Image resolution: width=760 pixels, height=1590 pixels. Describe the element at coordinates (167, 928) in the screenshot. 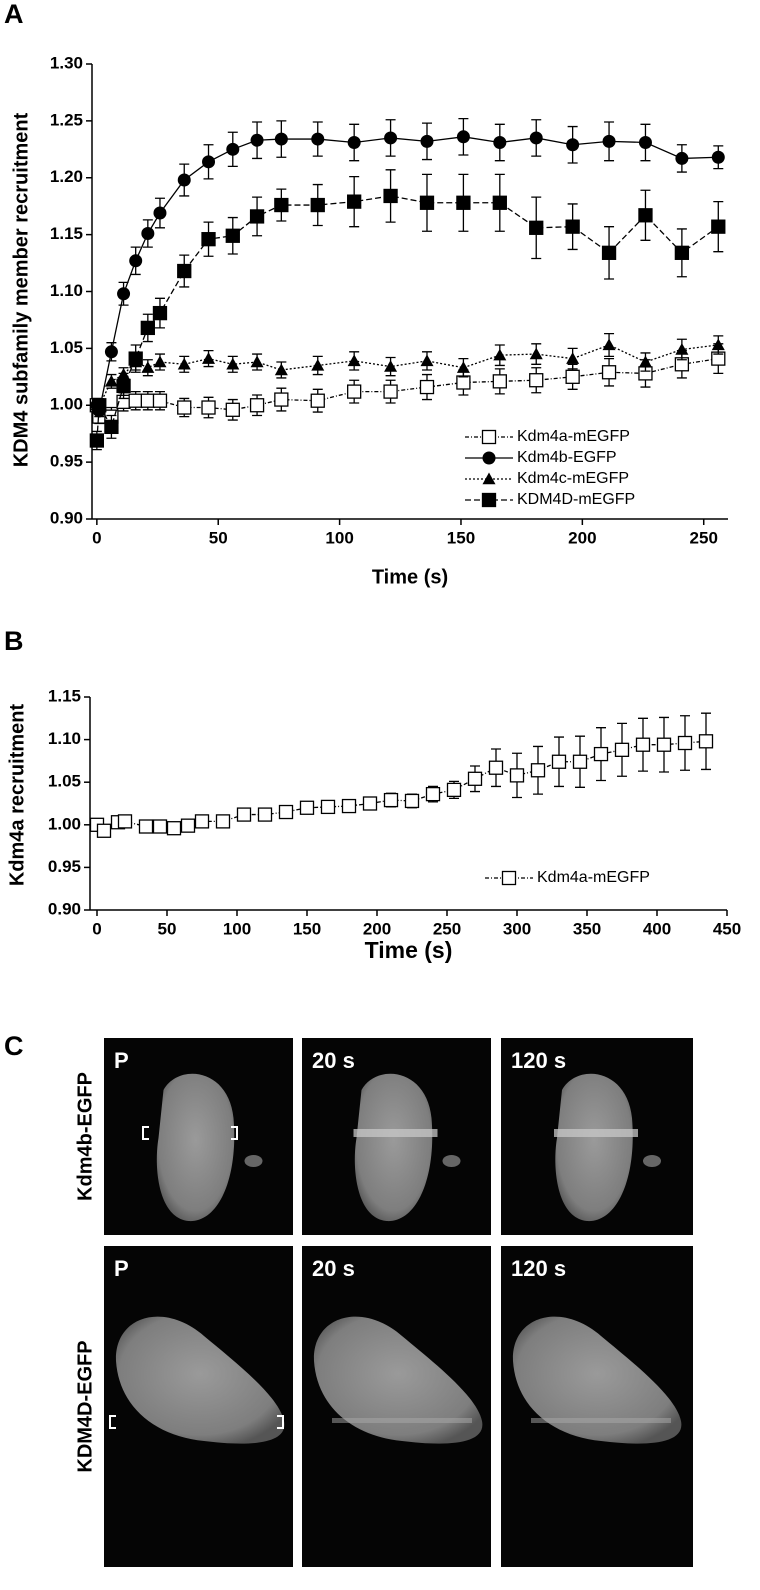

I see `x-tick-label: 50` at that location.